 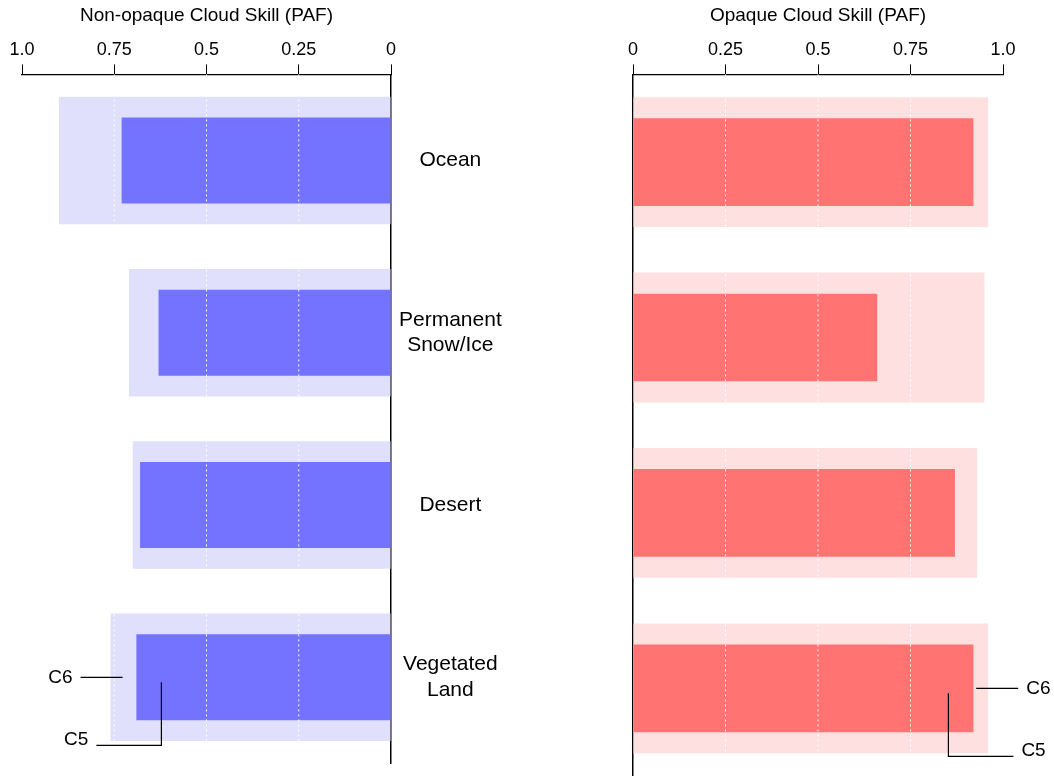 I want to click on y-tick-label: Vegetated Land, so click(x=450, y=675).